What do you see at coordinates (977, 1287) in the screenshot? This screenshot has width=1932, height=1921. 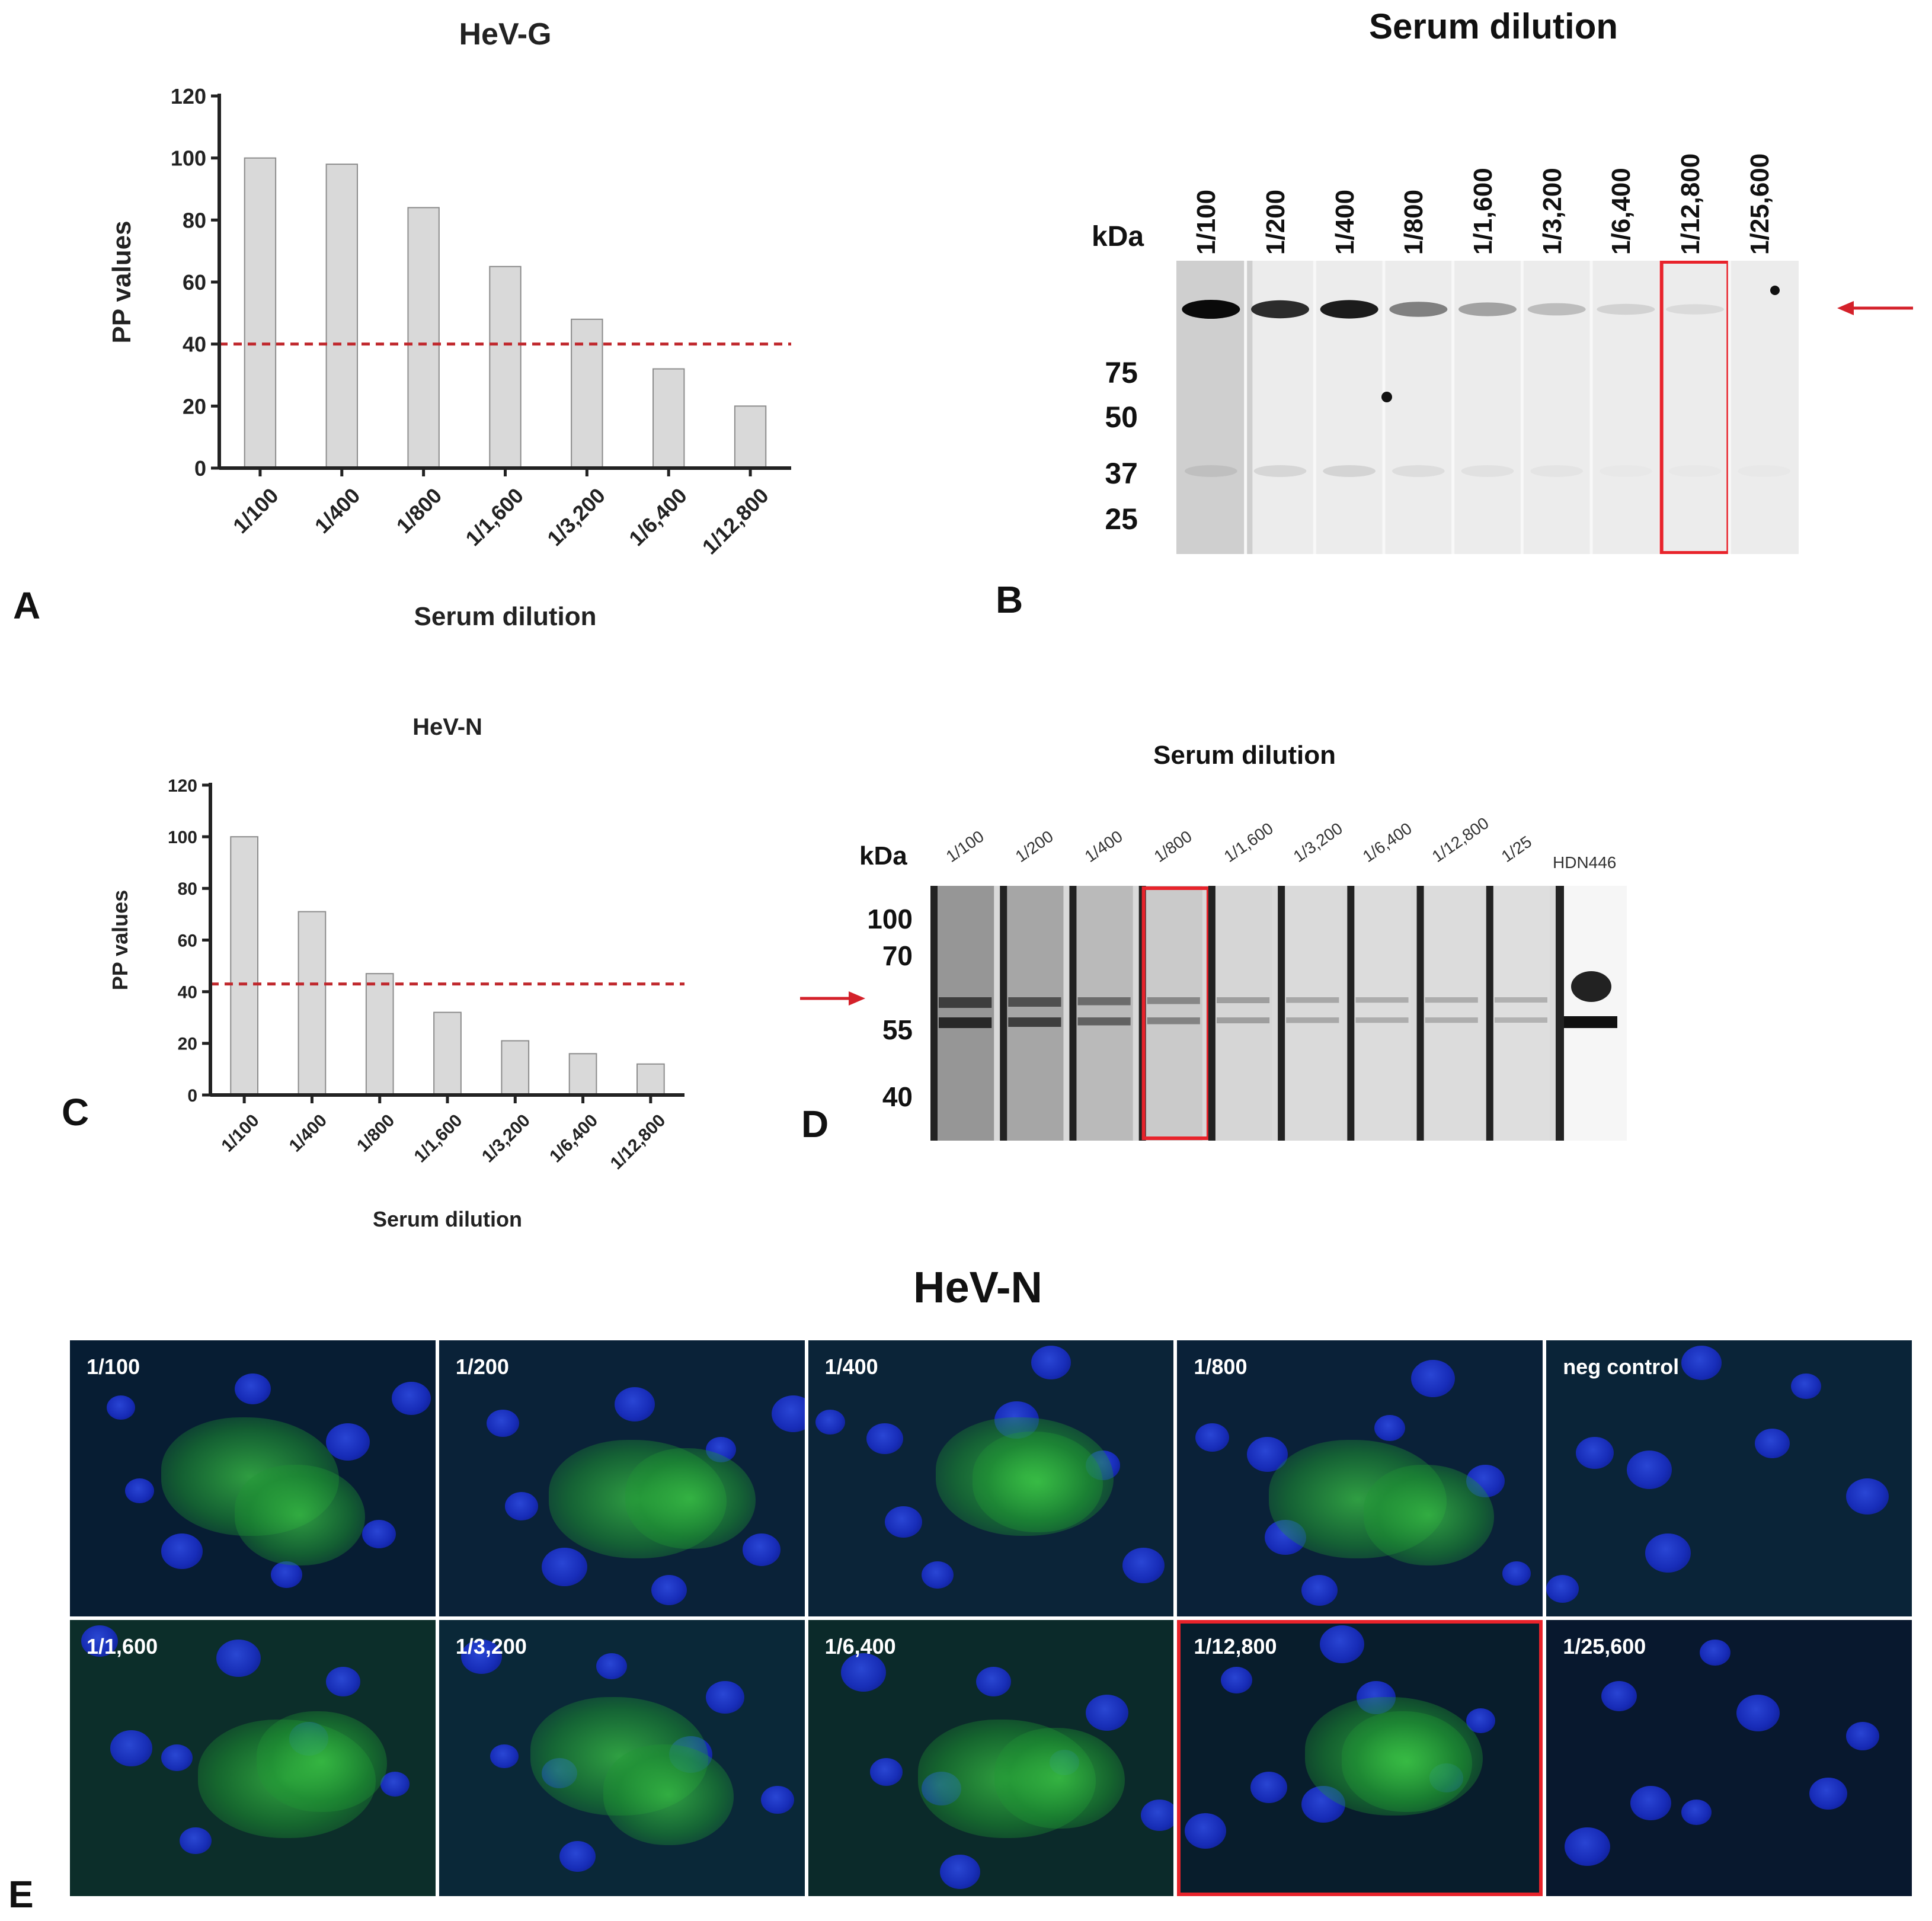 I see `if-title: HeV-N` at bounding box center [977, 1287].